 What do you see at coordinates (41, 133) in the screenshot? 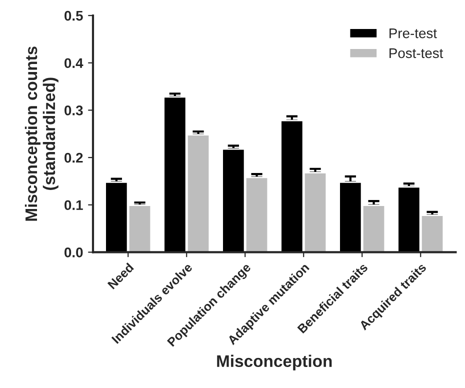
I see `y-axis-title: Misconception counts (standardized)` at bounding box center [41, 133].